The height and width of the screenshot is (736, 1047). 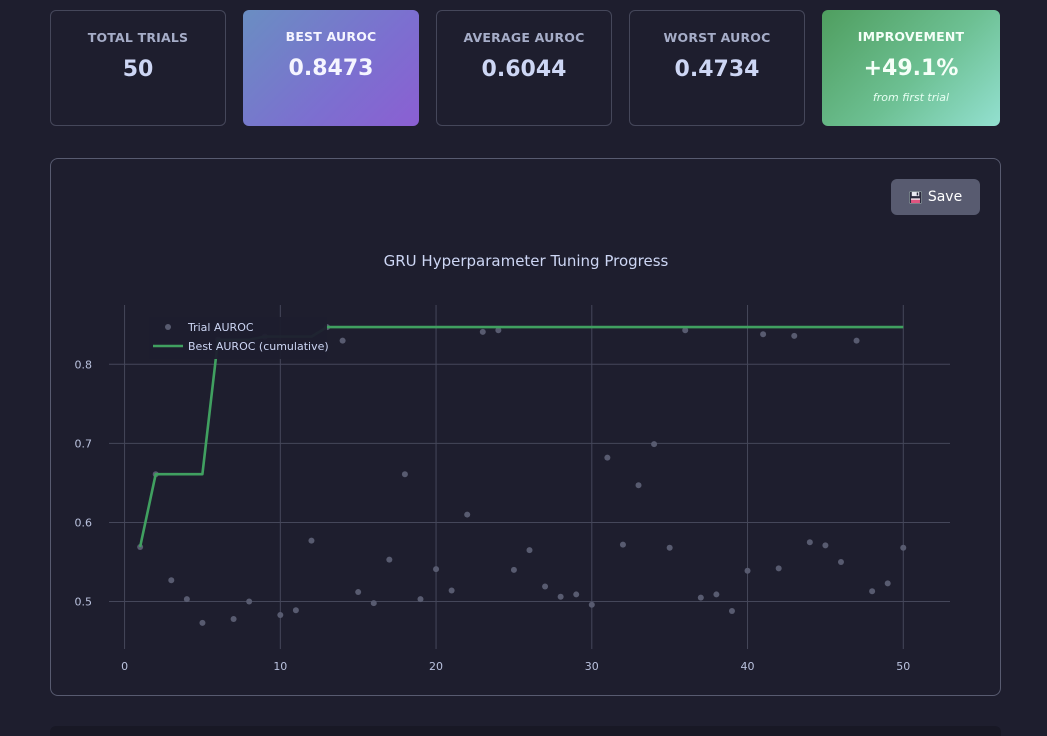 What do you see at coordinates (220, 327) in the screenshot?
I see `legend-trial-label: Trial AUROC` at bounding box center [220, 327].